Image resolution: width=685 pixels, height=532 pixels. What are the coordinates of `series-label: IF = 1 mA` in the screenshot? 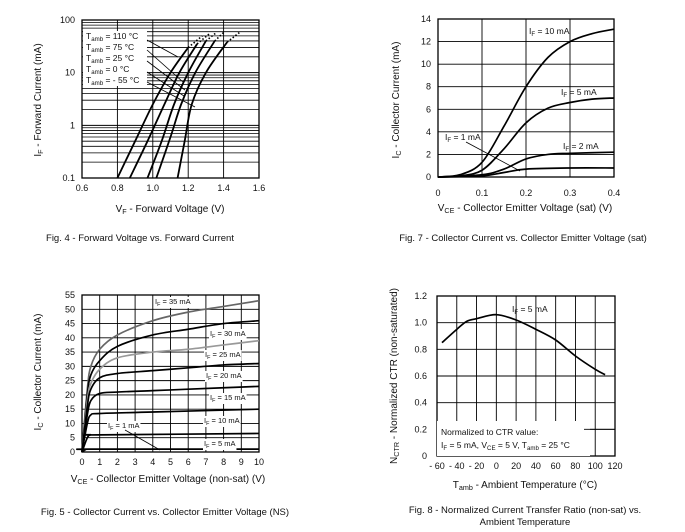 It's located at (123, 426).